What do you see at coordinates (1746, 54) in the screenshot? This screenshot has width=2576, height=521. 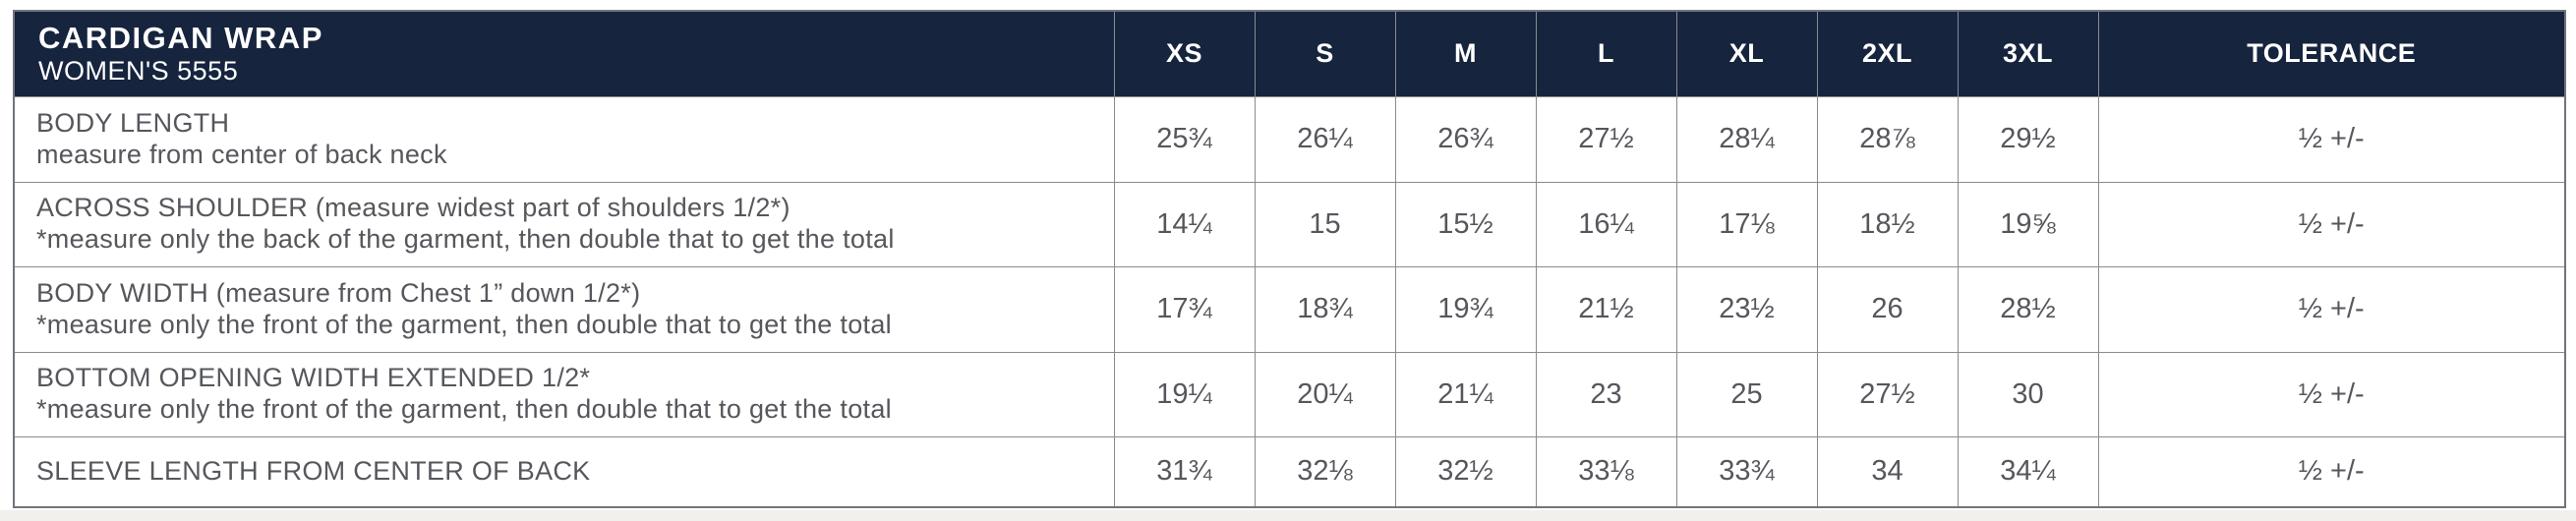 I see `column-header-xl: XL` at bounding box center [1746, 54].